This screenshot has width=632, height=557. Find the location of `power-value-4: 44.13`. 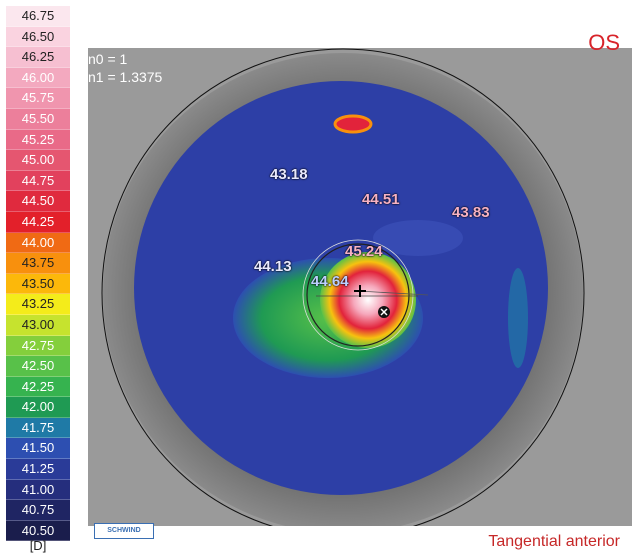

power-value-4: 44.13 is located at coordinates (273, 266).